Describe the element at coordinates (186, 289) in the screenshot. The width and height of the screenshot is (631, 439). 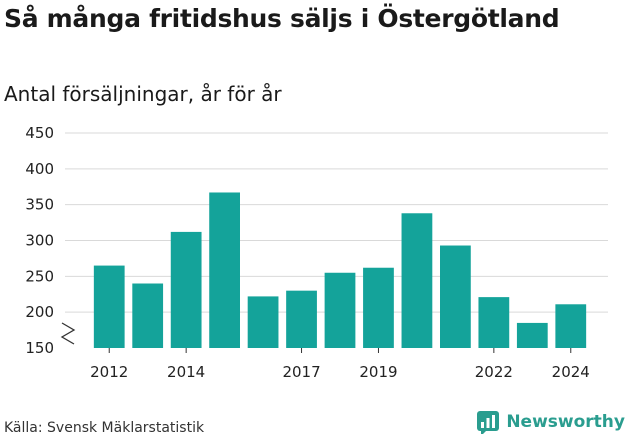
I see `bar-2014` at that location.